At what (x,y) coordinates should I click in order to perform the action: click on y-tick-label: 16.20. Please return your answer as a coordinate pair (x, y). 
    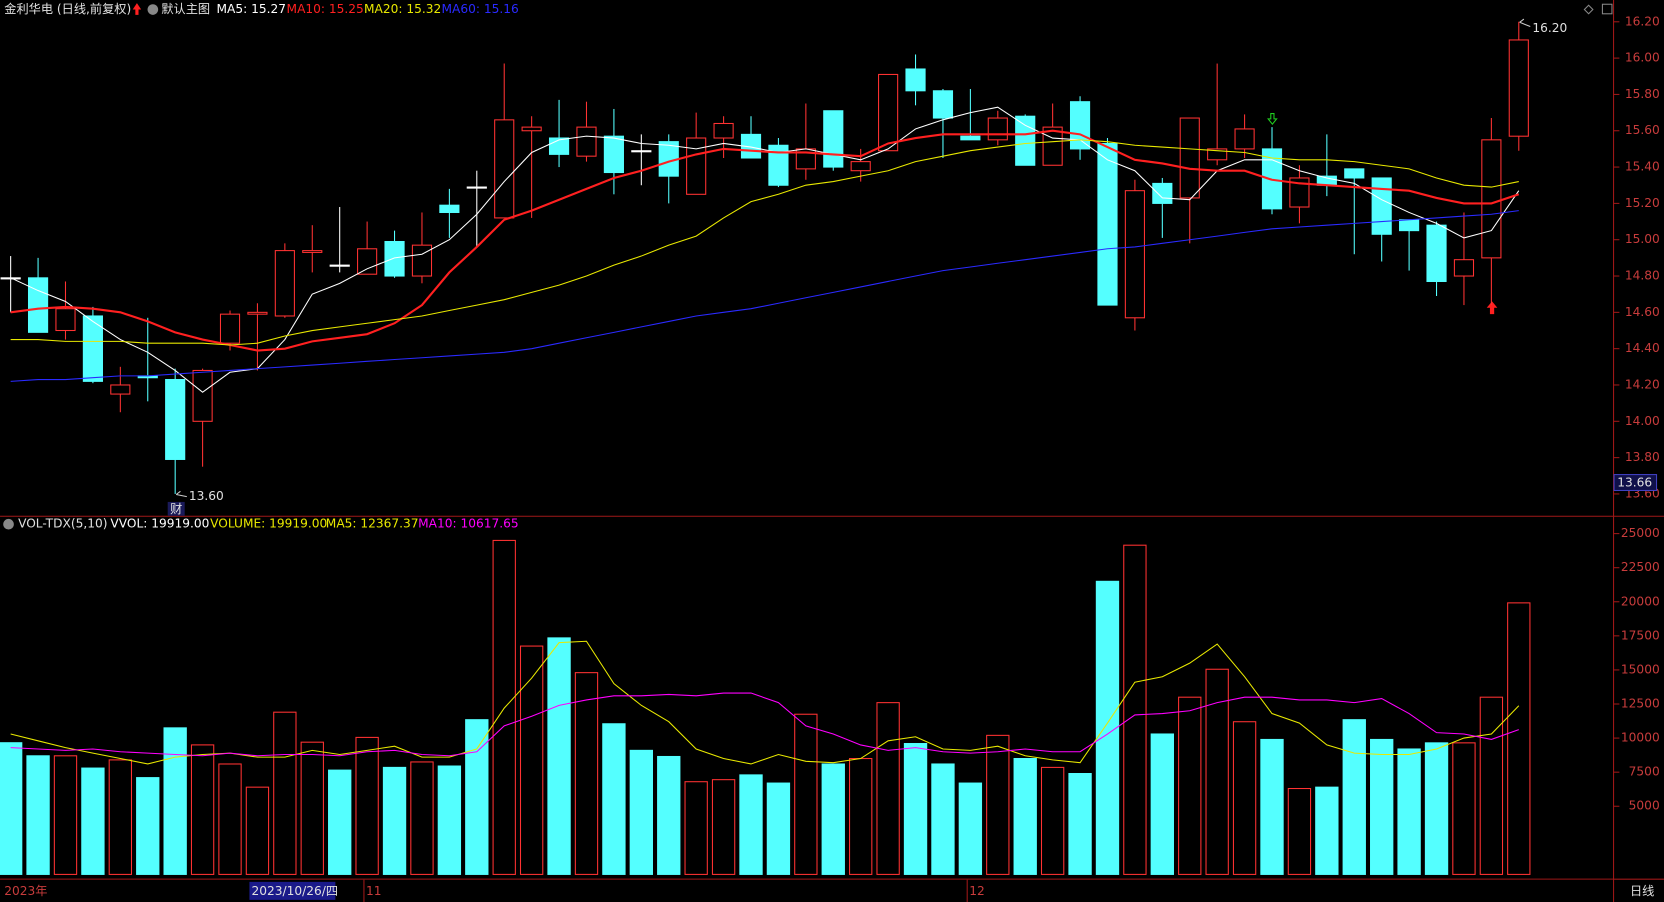
    Looking at the image, I should click on (1642, 21).